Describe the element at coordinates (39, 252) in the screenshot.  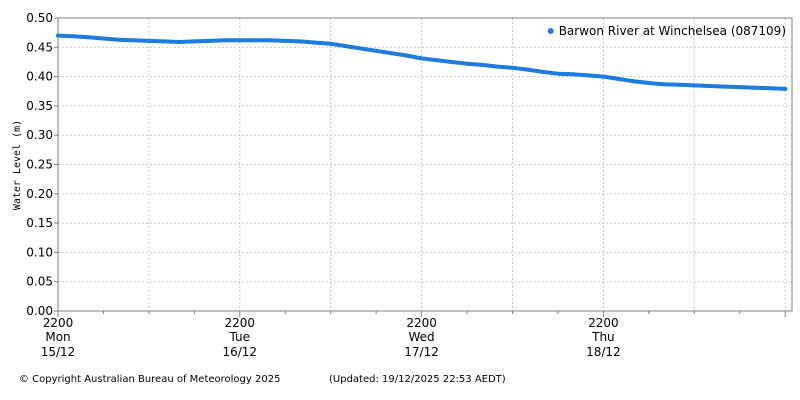
I see `y-tick-label: 0.10` at that location.